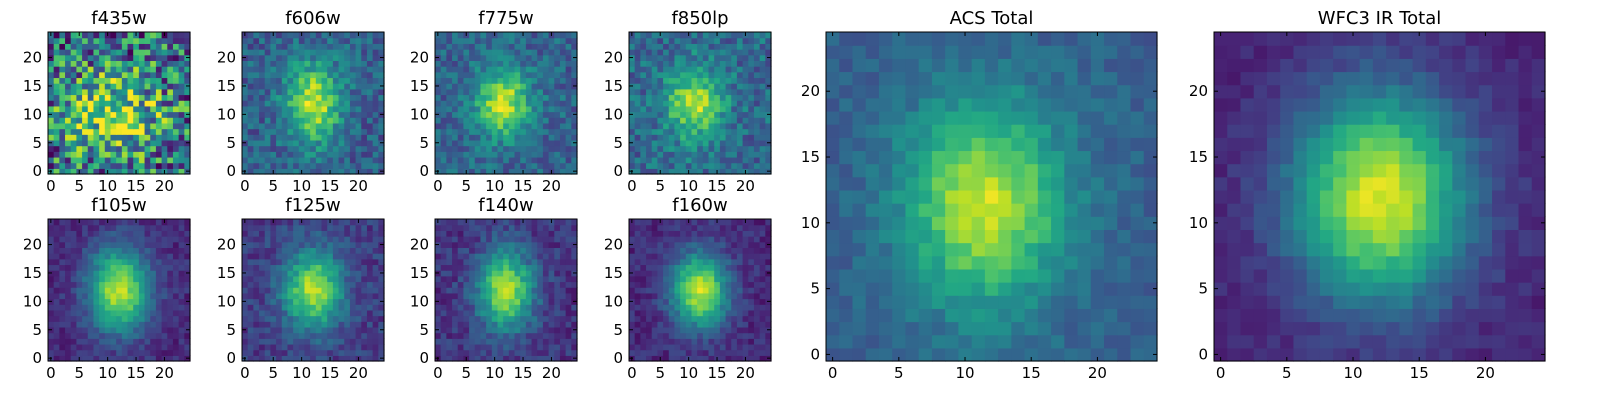  Describe the element at coordinates (551, 186) in the screenshot. I see `x-tick-label: 20` at that location.